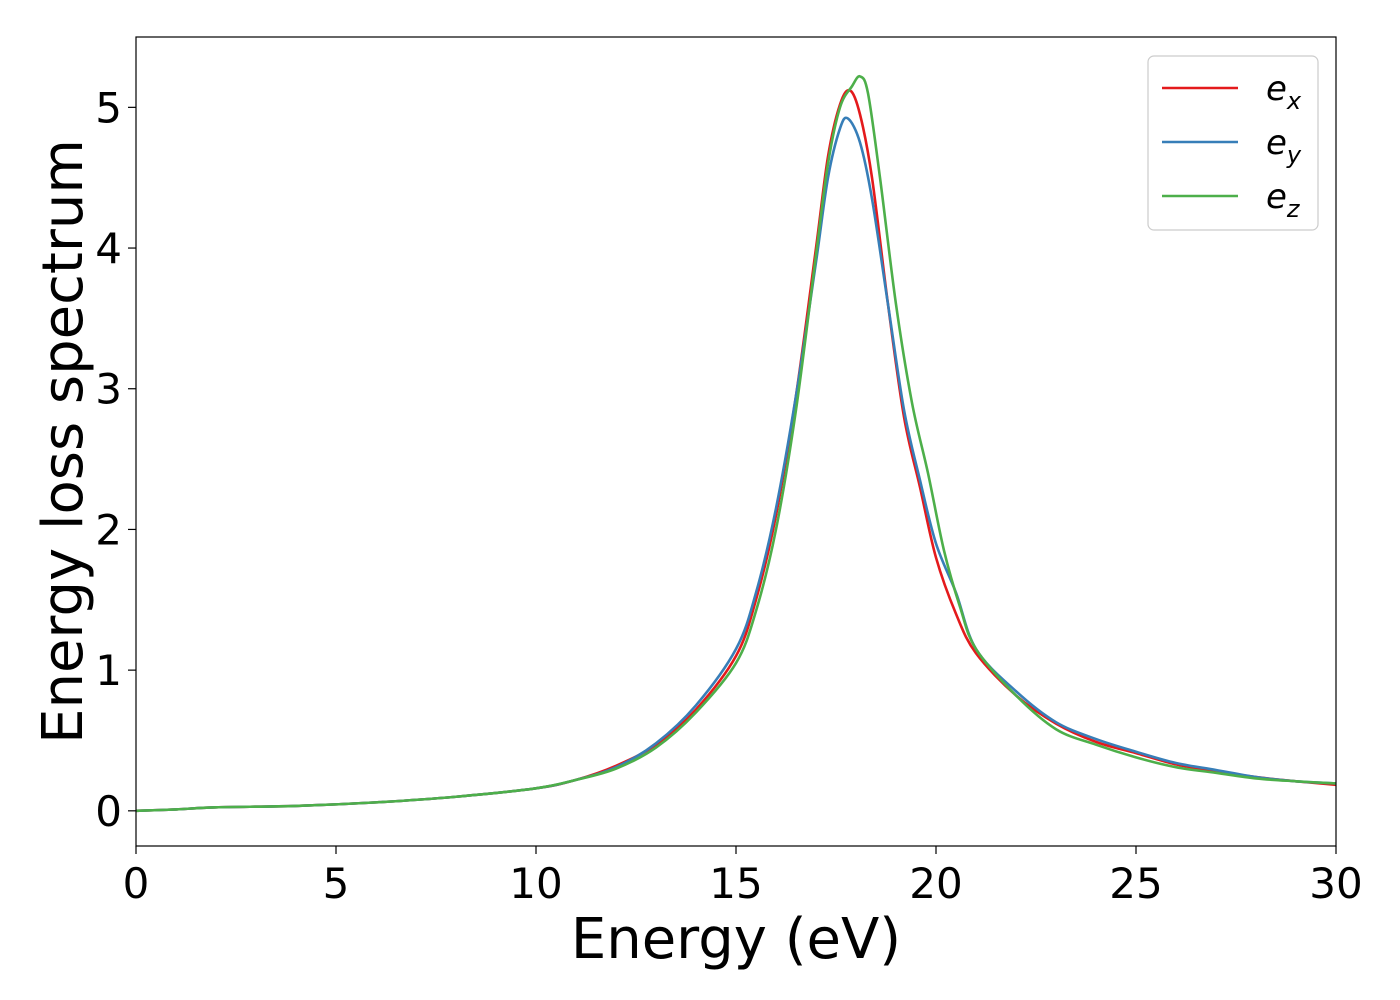 The width and height of the screenshot is (1400, 1000). Describe the element at coordinates (136, 883) in the screenshot. I see `x-tick-label: 0` at that location.